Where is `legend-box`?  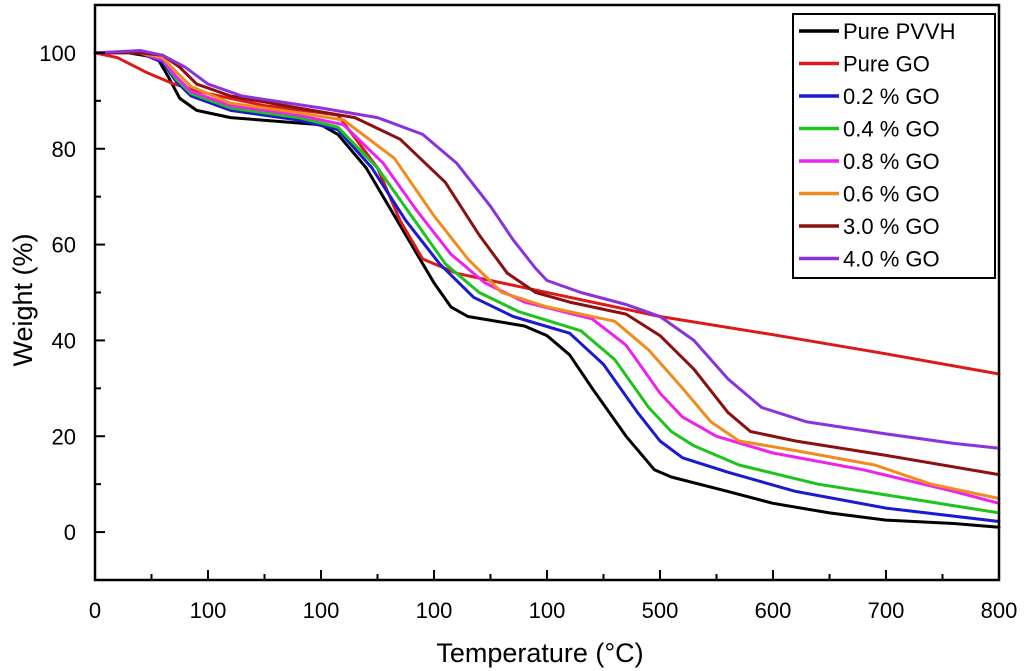
legend-box is located at coordinates (894, 146).